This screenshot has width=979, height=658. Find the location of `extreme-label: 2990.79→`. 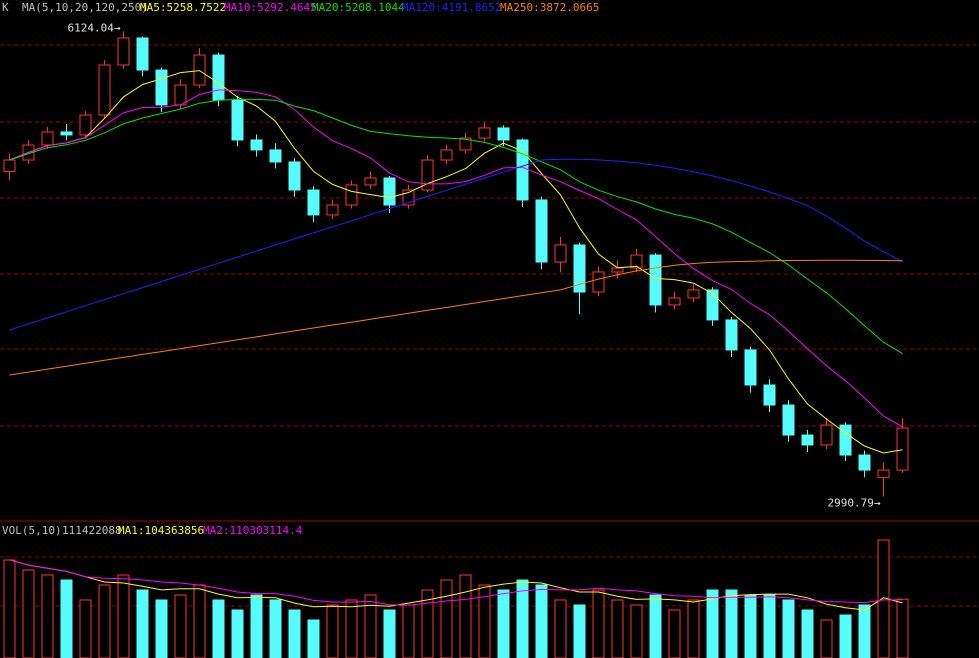

extreme-label: 2990.79→ is located at coordinates (854, 503).